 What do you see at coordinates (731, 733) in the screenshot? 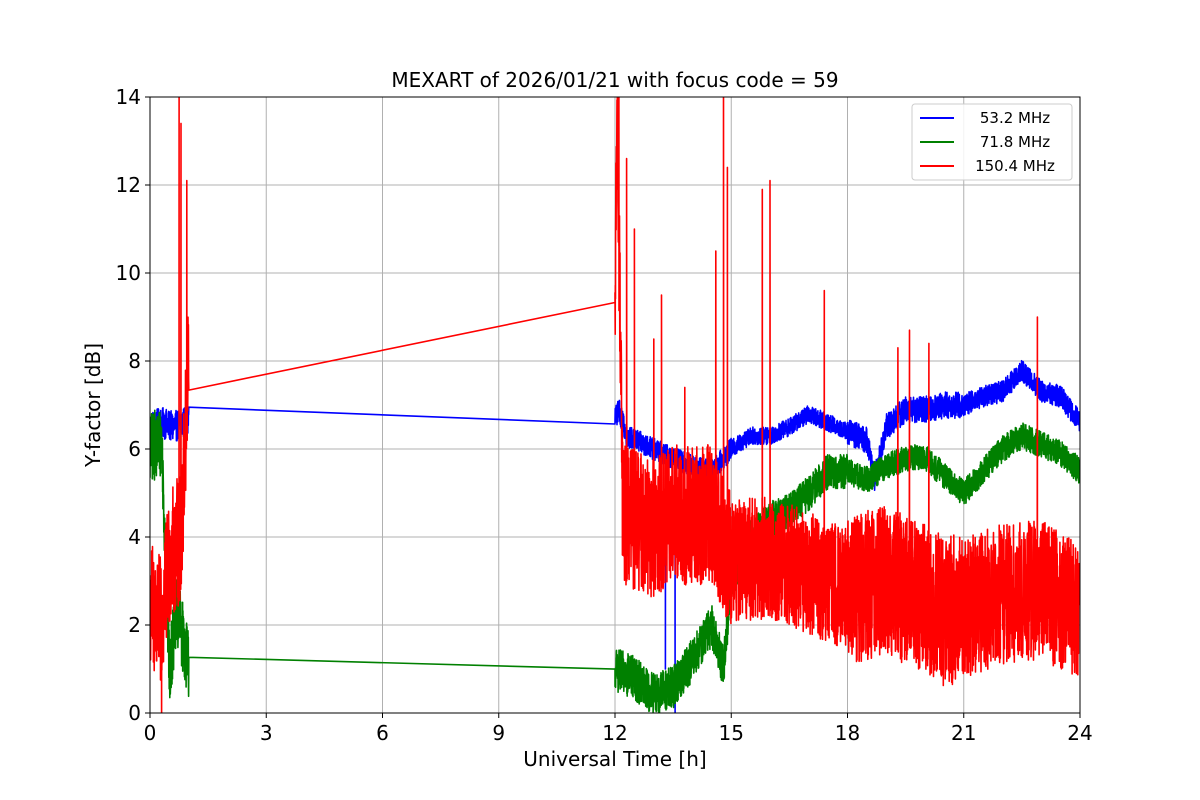
I see `x-tick-label: 15` at bounding box center [731, 733].